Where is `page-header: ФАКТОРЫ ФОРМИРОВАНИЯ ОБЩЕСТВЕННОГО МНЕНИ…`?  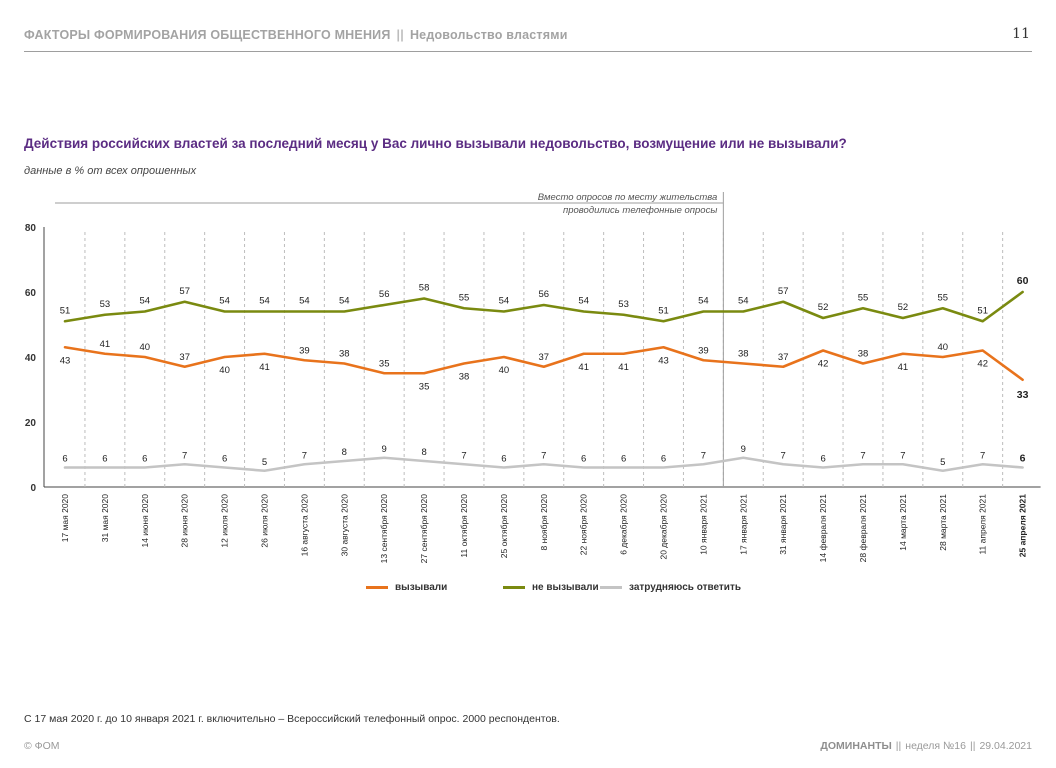
page-header: ФАКТОРЫ ФОРМИРОВАНИЯ ОБЩЕСТВЕННОГО МНЕНИ… is located at coordinates (528, 40).